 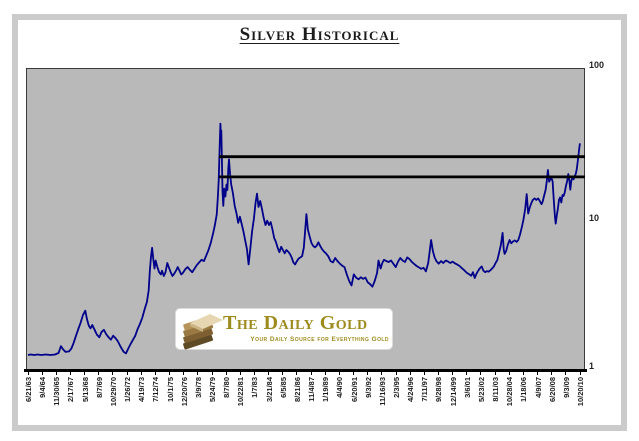 I want to click on x-axis-label: 4/24/96, so click(x=411, y=390).